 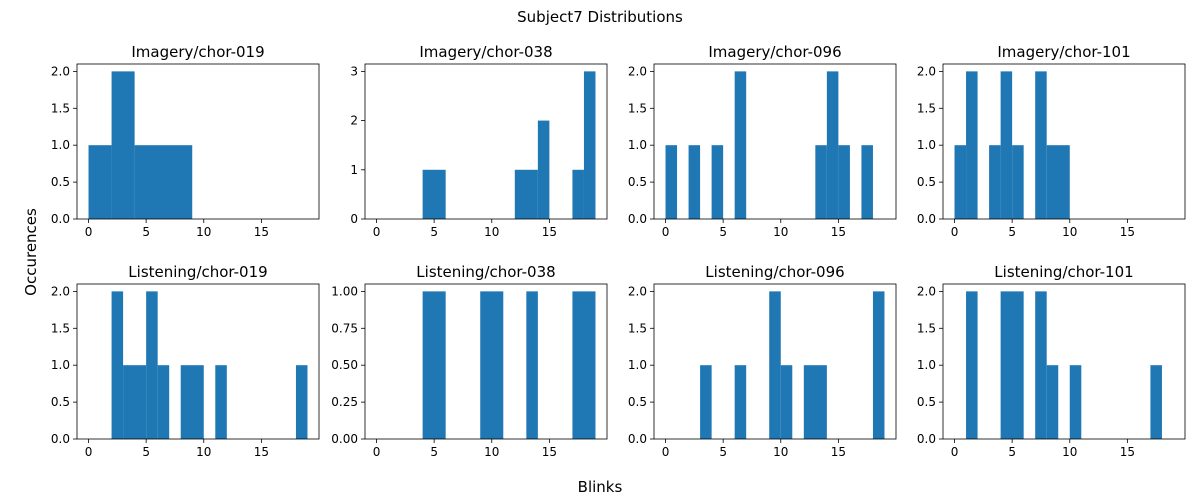 What do you see at coordinates (185, 361) in the screenshot?
I see `subplot-5: Listening/chor-019 0 5 10 15 0.0 0.5 1.0 1.5 2.0` at bounding box center [185, 361].